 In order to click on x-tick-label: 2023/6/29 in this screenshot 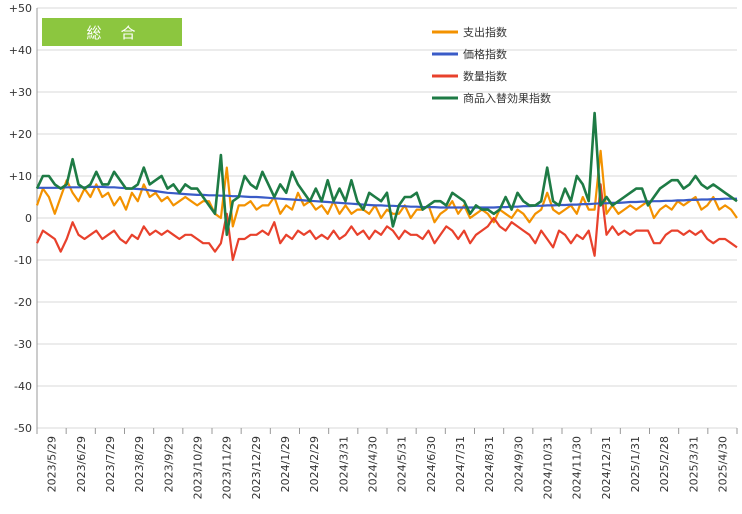, I will do `click(81, 464)`.